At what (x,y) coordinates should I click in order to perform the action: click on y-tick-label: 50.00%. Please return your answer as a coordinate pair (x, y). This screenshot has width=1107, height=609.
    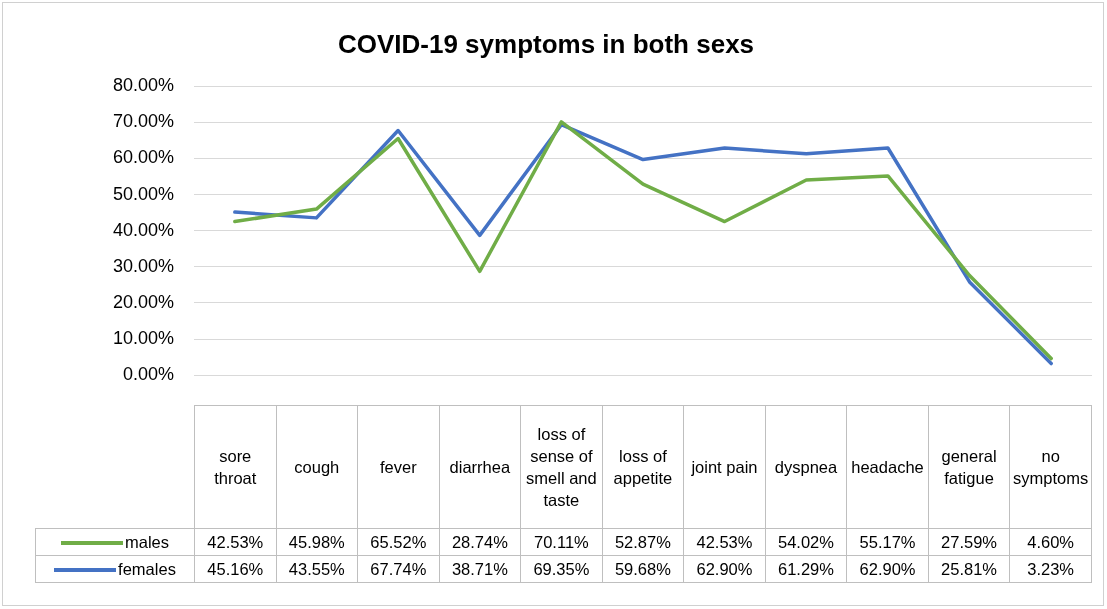
    Looking at the image, I should click on (143, 193).